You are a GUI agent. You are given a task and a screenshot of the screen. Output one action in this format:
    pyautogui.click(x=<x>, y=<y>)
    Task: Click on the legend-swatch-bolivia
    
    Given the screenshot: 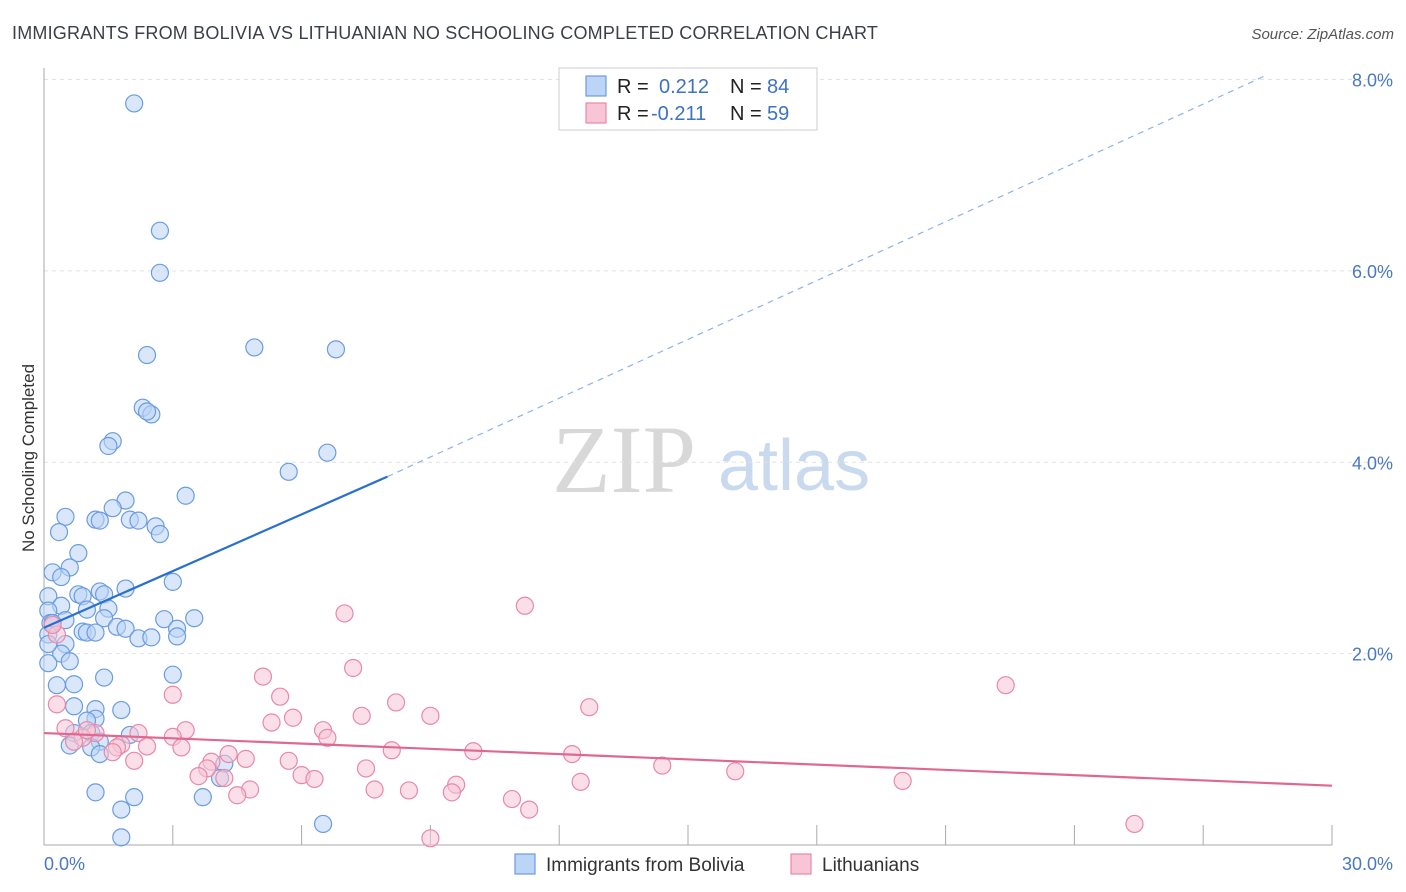 What is the action you would take?
    pyautogui.click(x=596, y=86)
    